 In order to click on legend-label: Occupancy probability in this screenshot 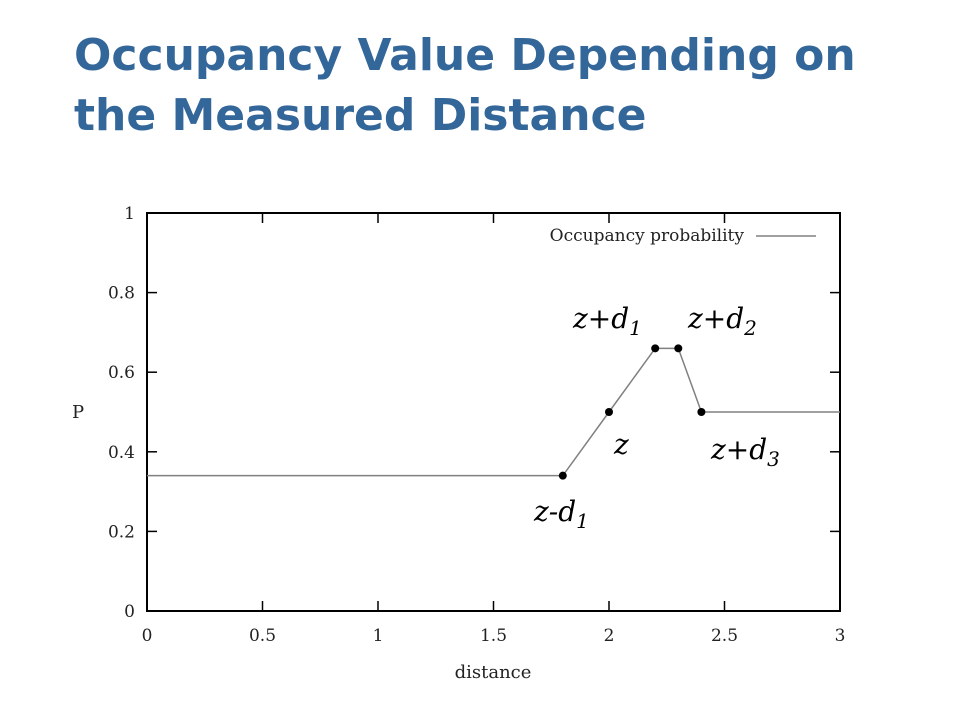, I will do `click(647, 236)`.